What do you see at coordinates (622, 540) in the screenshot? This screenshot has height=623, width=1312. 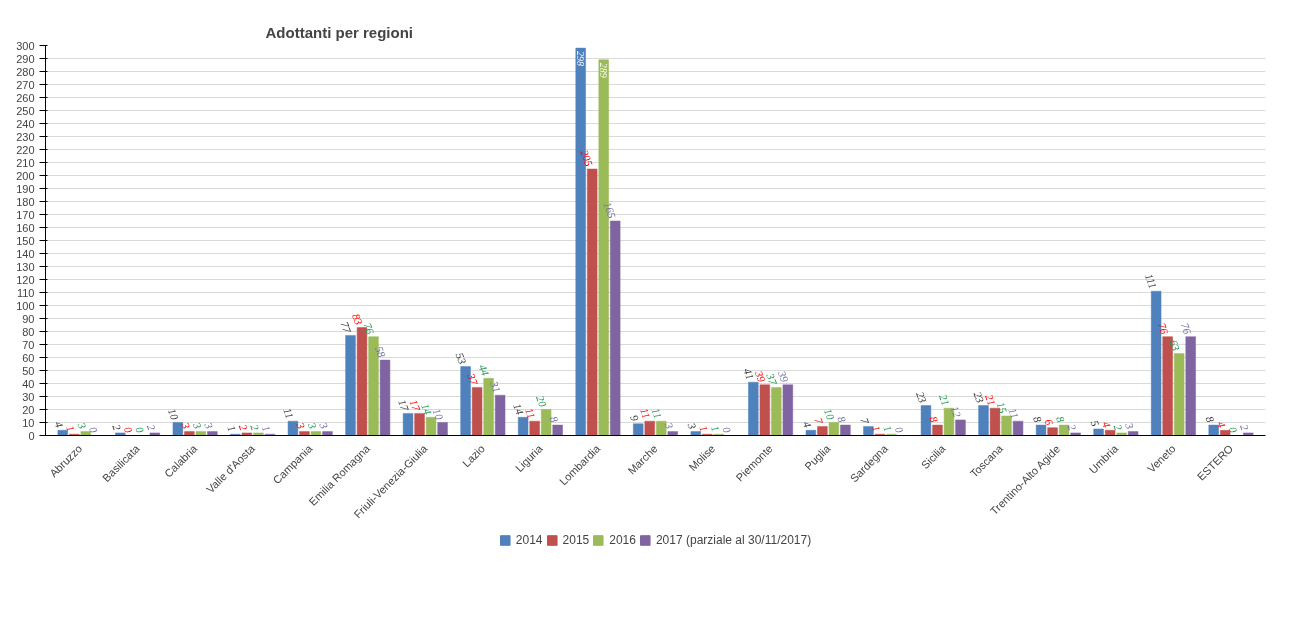 I see `legend-label: 2016` at bounding box center [622, 540].